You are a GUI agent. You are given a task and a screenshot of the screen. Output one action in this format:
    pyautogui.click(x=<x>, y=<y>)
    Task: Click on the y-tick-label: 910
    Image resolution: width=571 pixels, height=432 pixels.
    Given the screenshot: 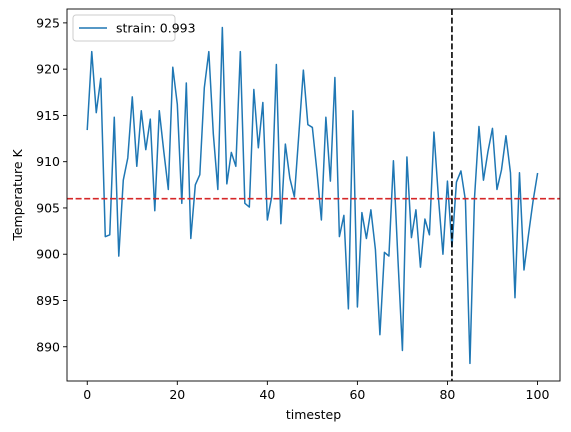 What is the action you would take?
    pyautogui.click(x=48, y=161)
    